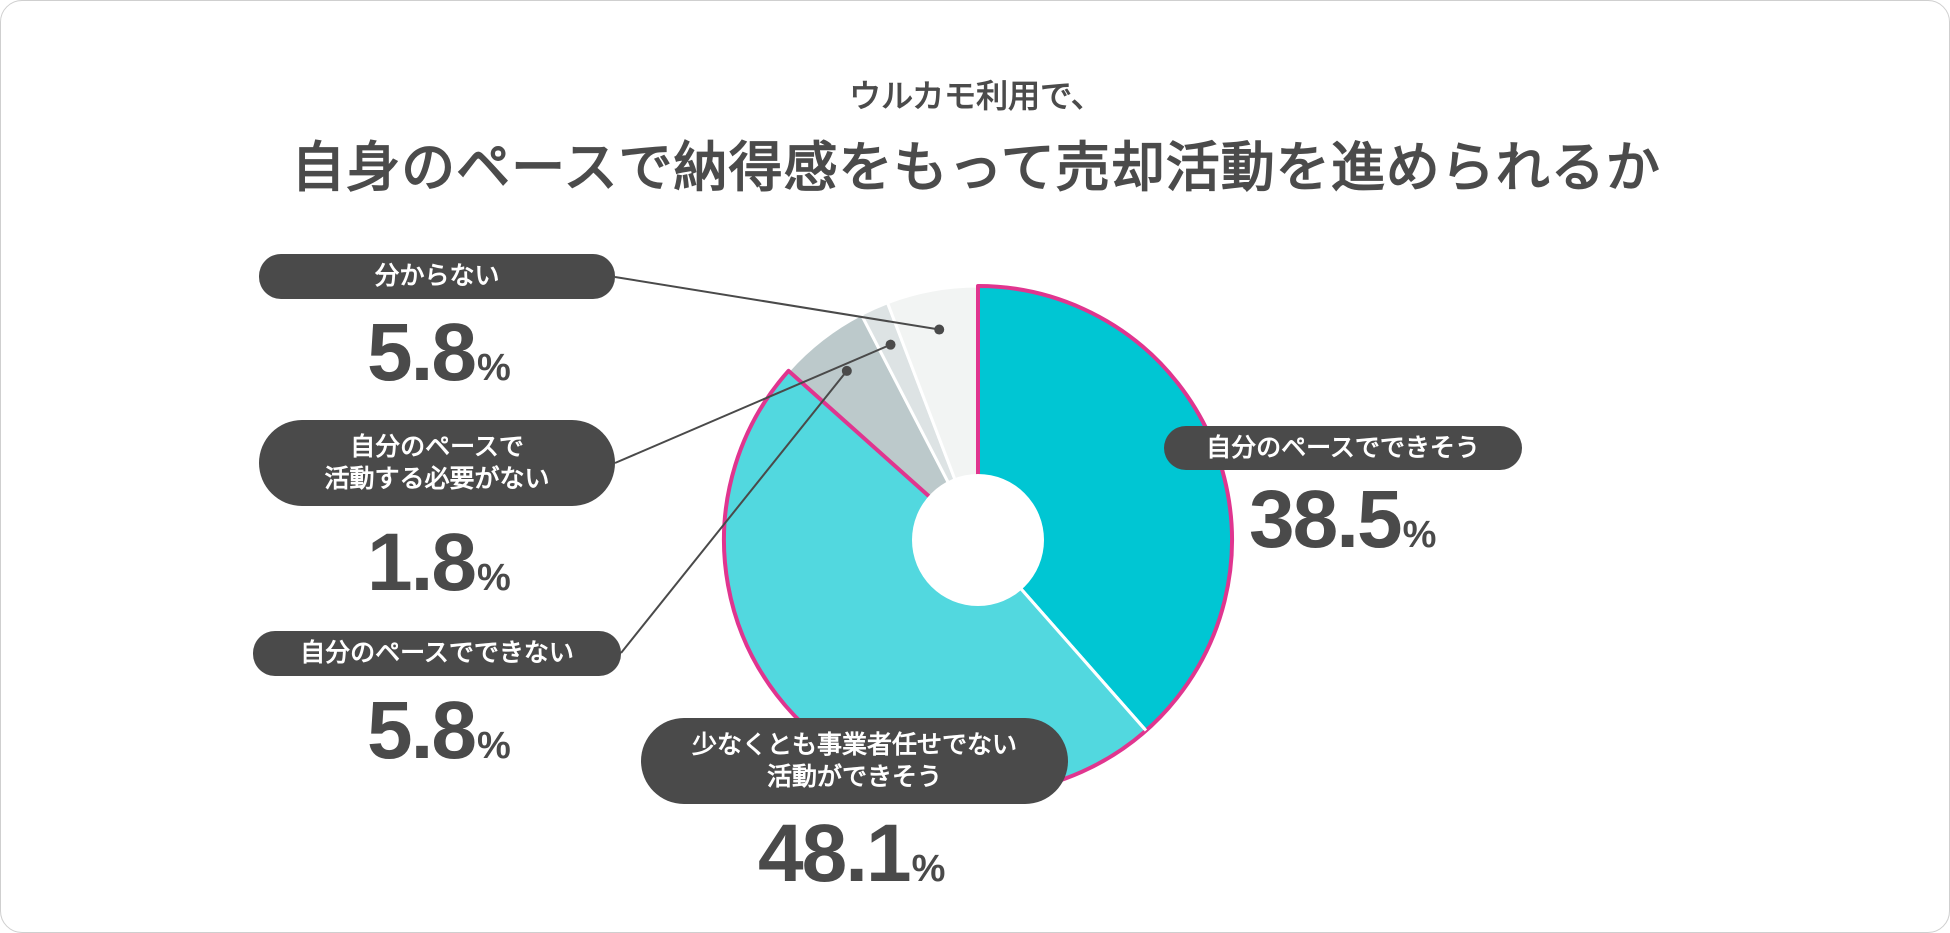 This screenshot has height=933, width=1950. What do you see at coordinates (846, 370) in the screenshot?
I see `leader-dot-self-pace-impossible` at bounding box center [846, 370].